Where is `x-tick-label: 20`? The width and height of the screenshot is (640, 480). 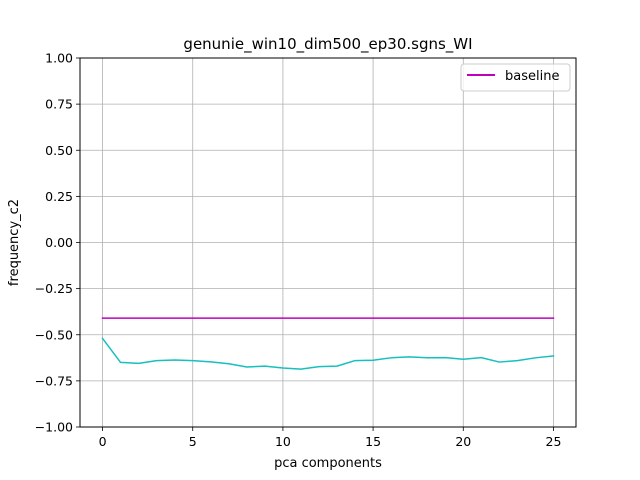
x-tick-label: 20 is located at coordinates (463, 441).